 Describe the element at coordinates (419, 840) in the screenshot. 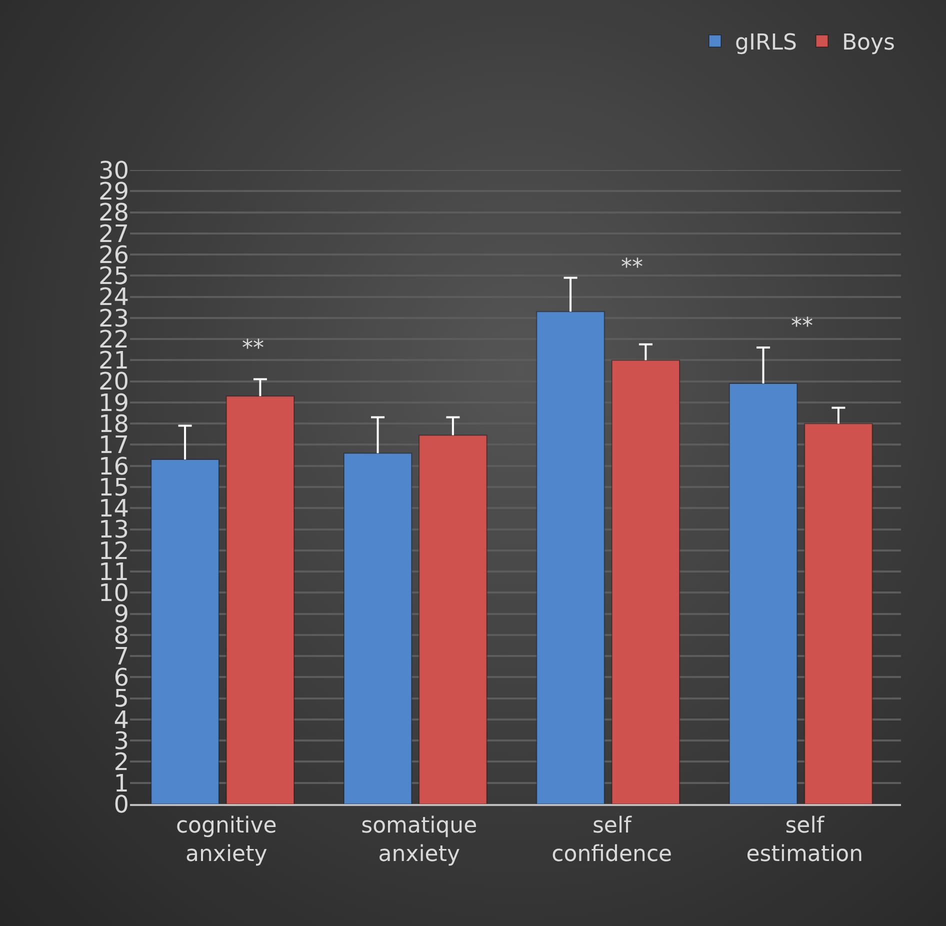

I see `x-tick-label: somatique anxiety` at that location.